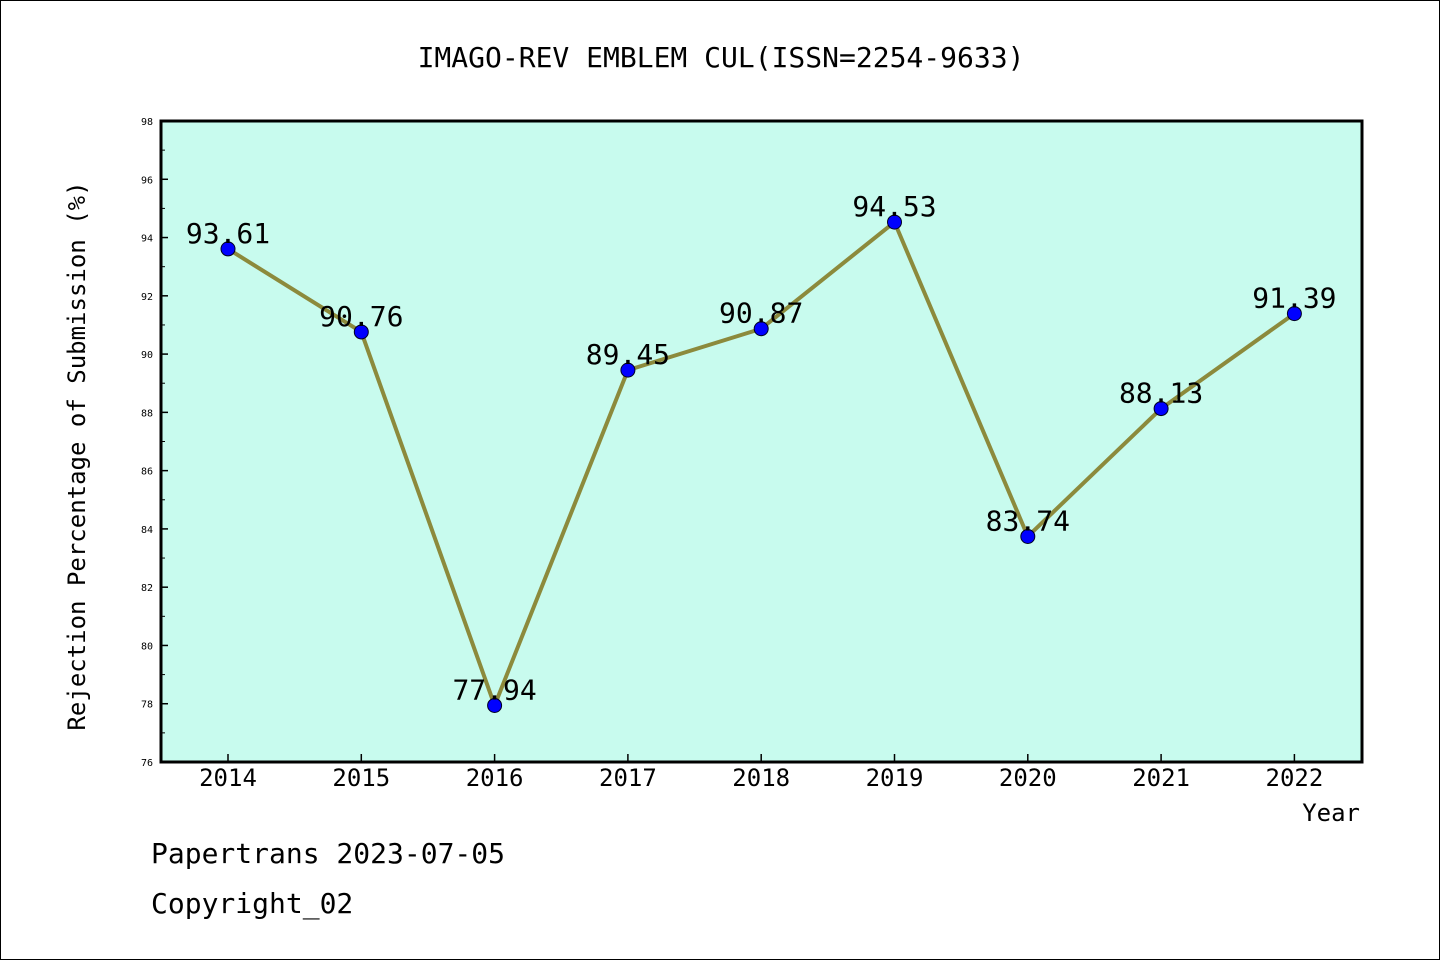  Describe the element at coordinates (1161, 393) in the screenshot. I see `data-label: 88.13` at that location.